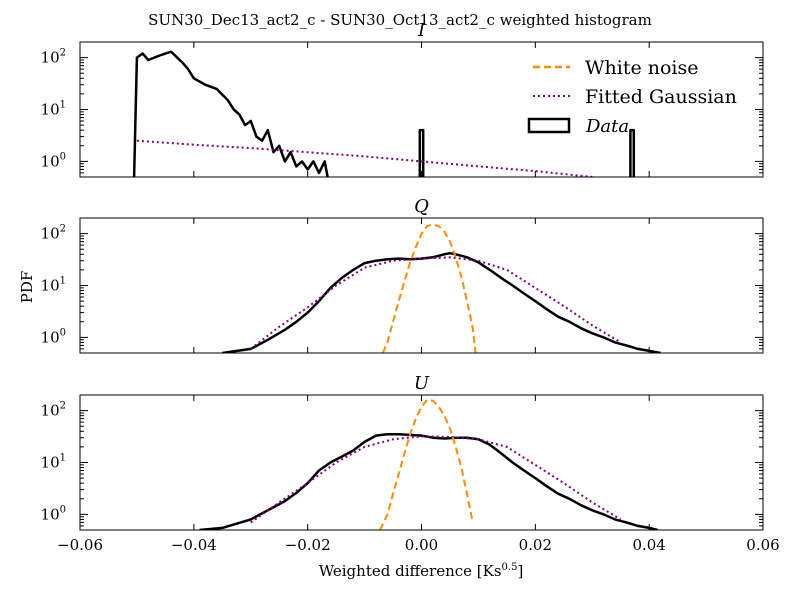  I want to click on x-axis-label: Weighted difference [Ks0.5], so click(421, 571).